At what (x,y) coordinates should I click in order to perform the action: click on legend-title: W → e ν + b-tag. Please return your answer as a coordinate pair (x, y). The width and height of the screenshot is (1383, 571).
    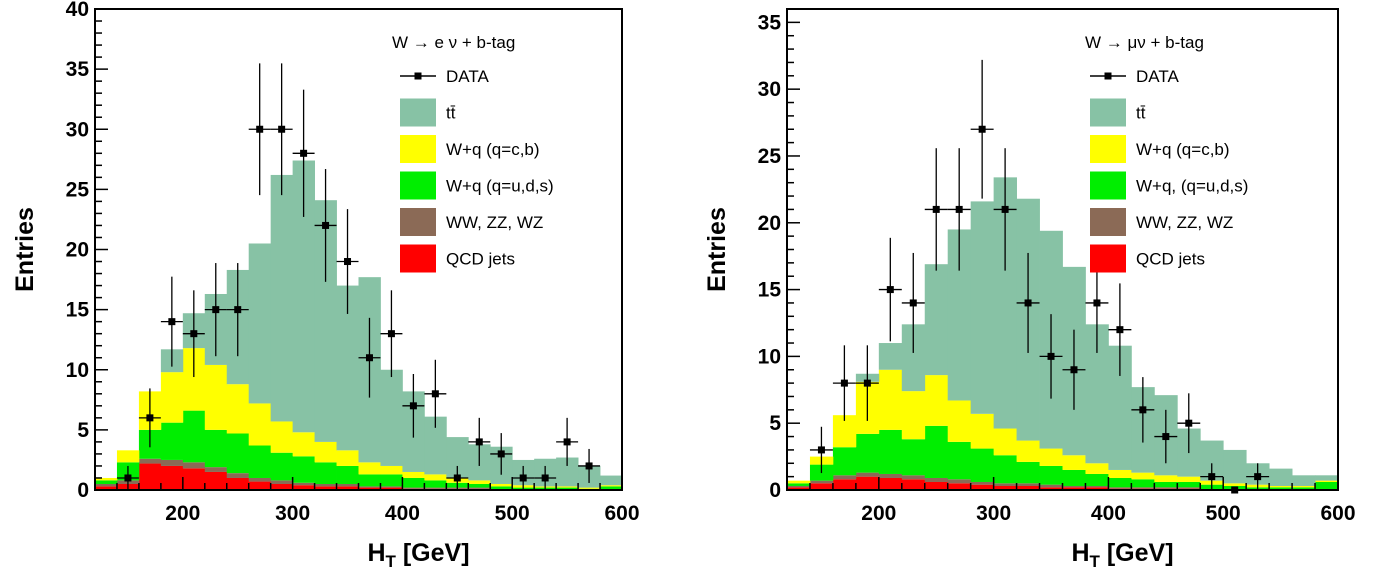
    Looking at the image, I should click on (453, 42).